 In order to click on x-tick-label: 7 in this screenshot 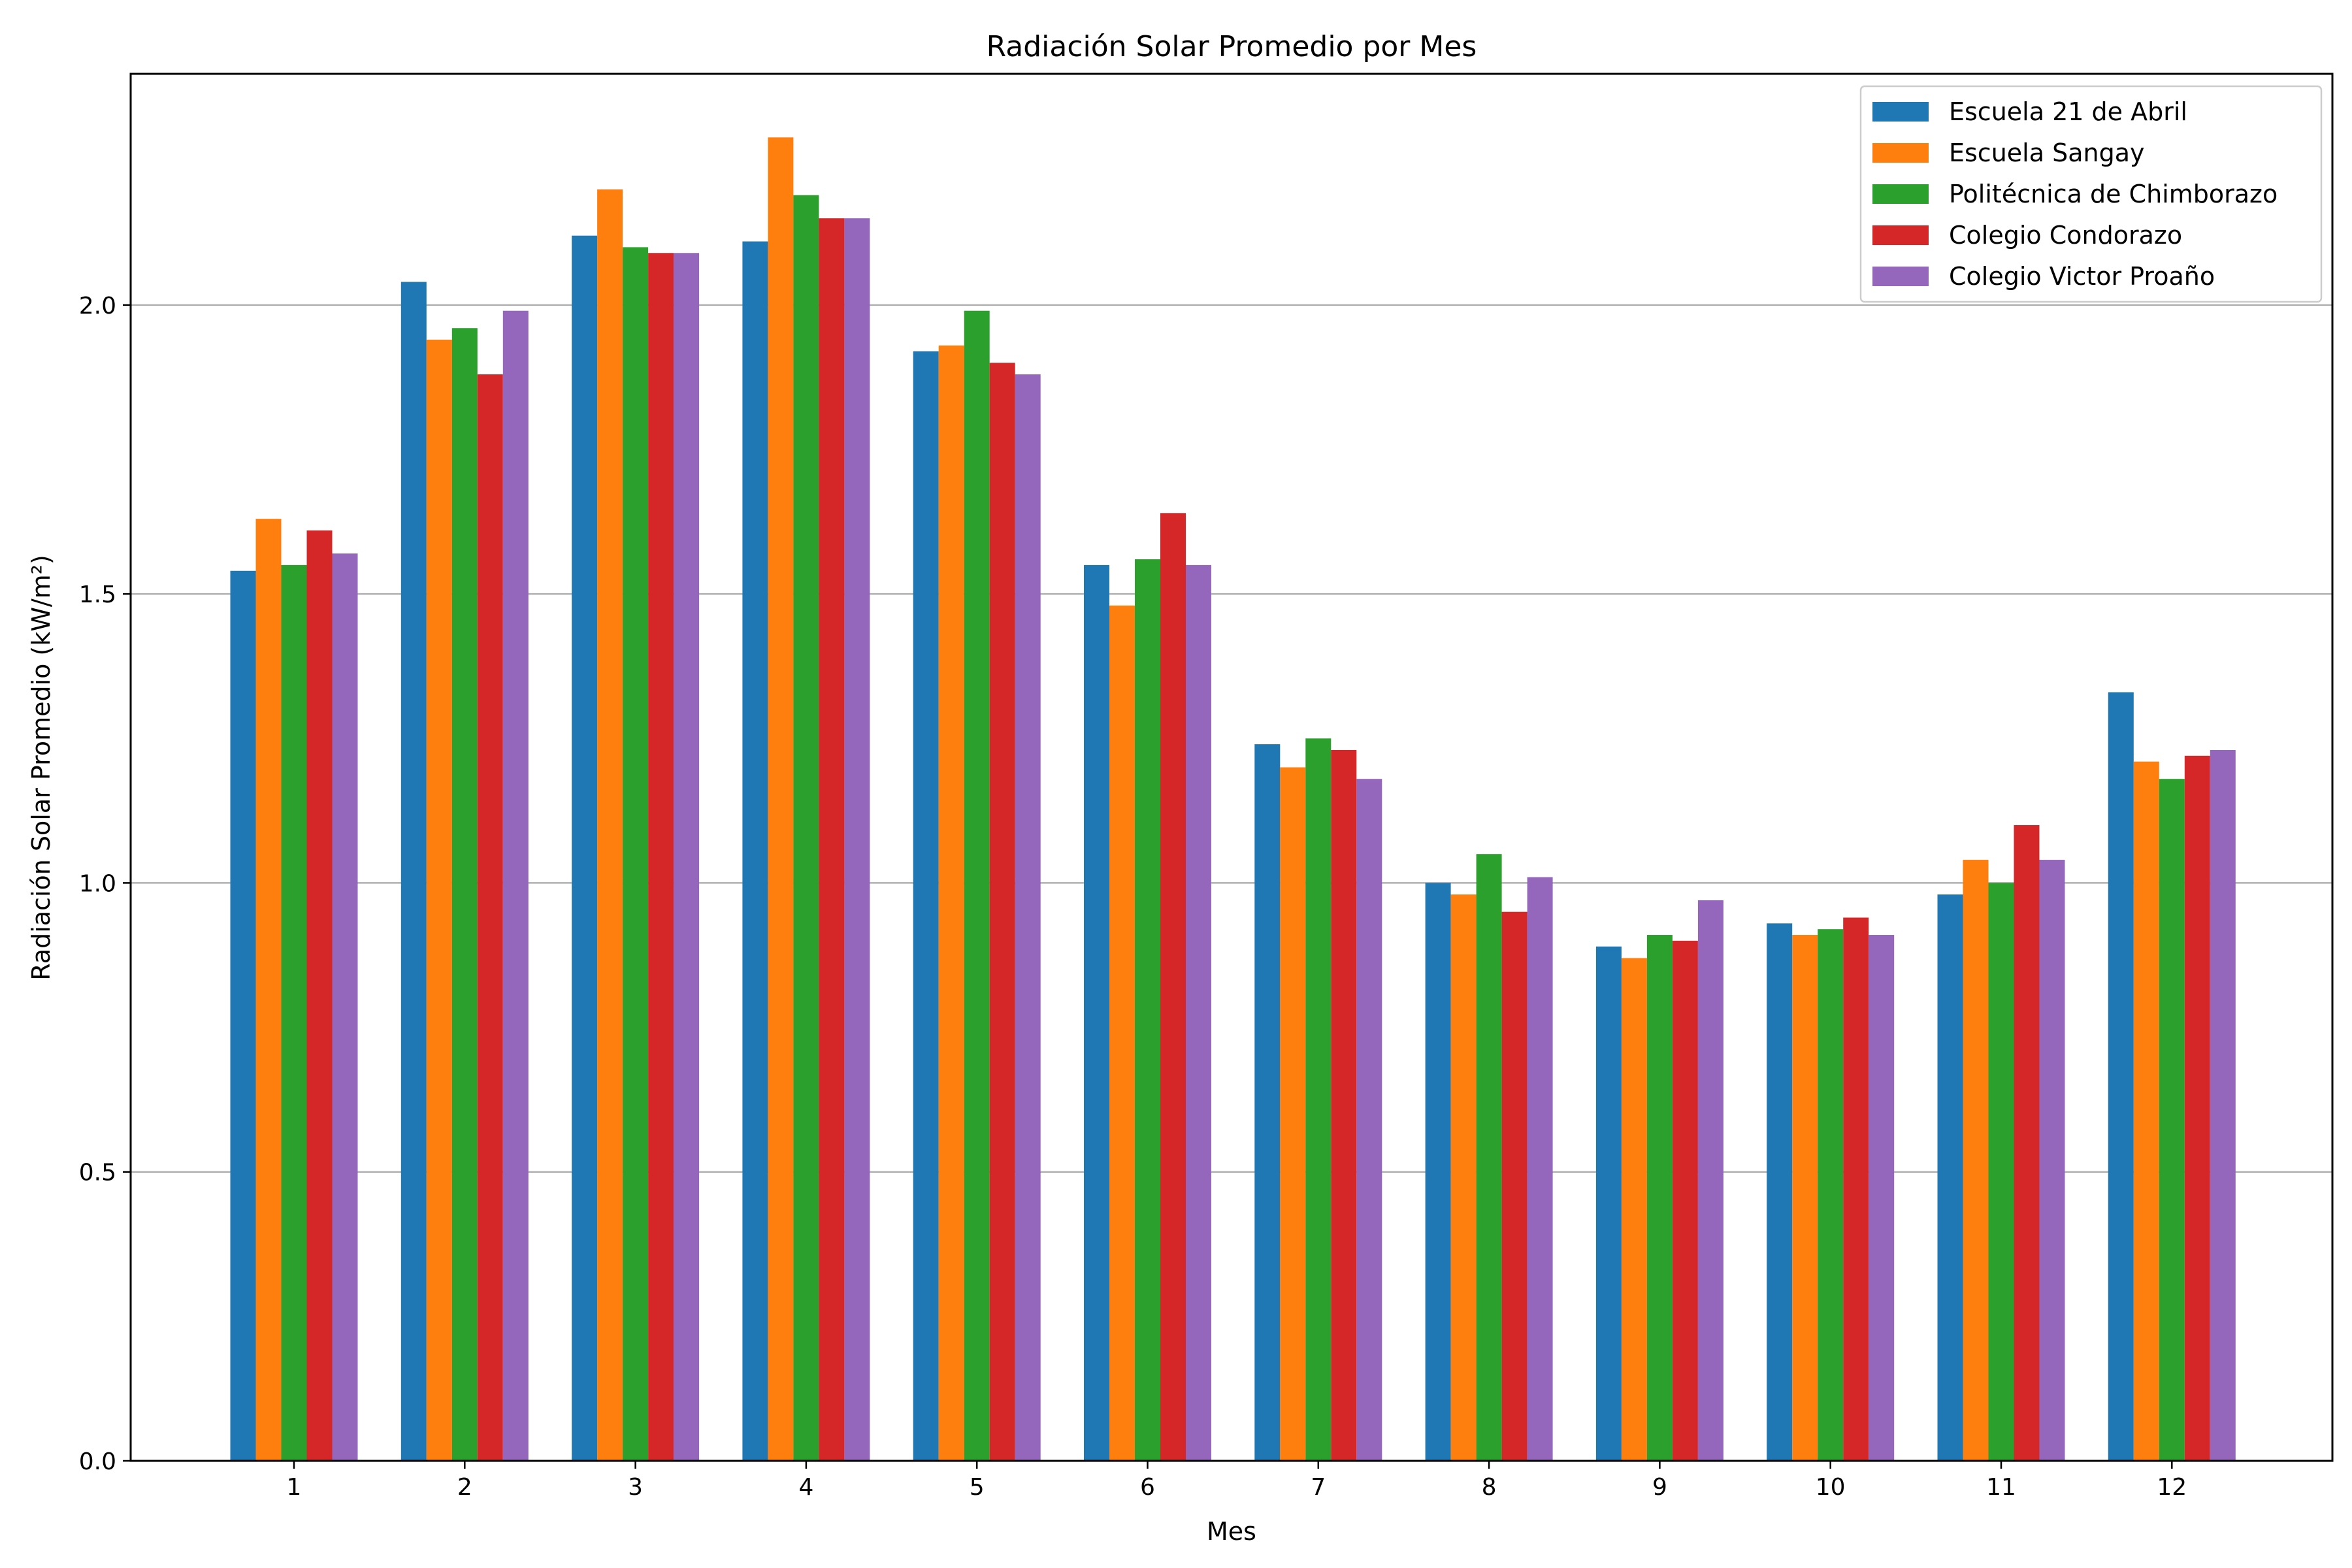, I will do `click(1318, 1487)`.